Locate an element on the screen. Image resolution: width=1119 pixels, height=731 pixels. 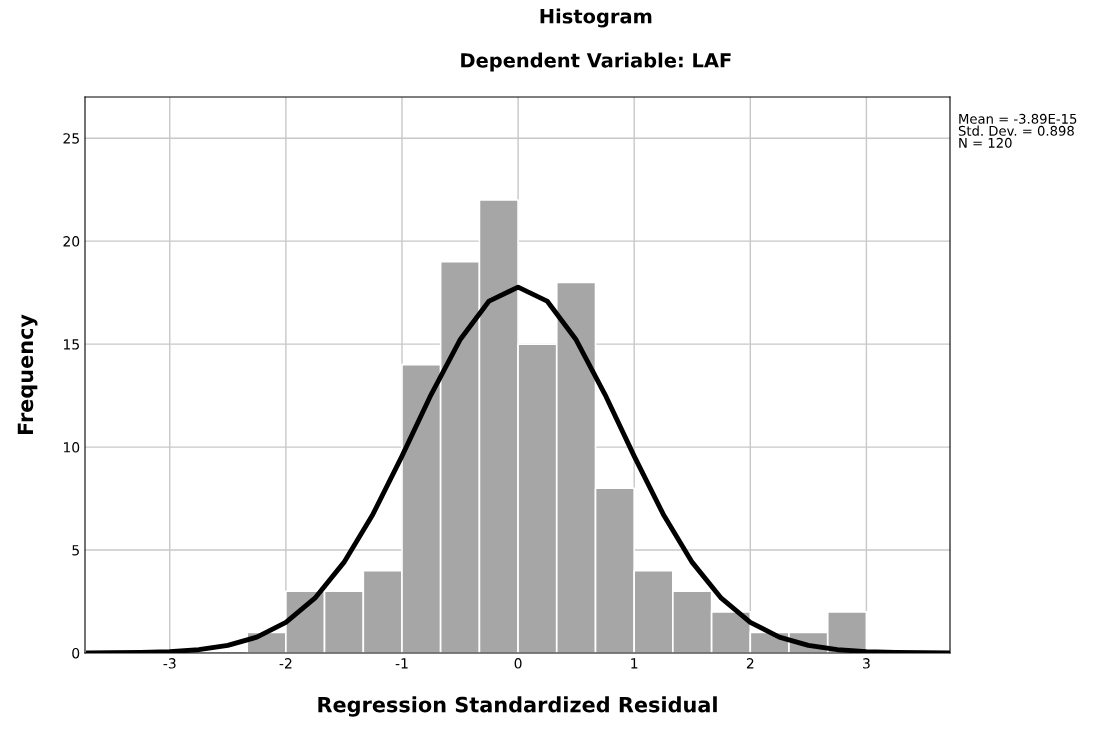
y-axis-title: Frequency is located at coordinates (27, 374).